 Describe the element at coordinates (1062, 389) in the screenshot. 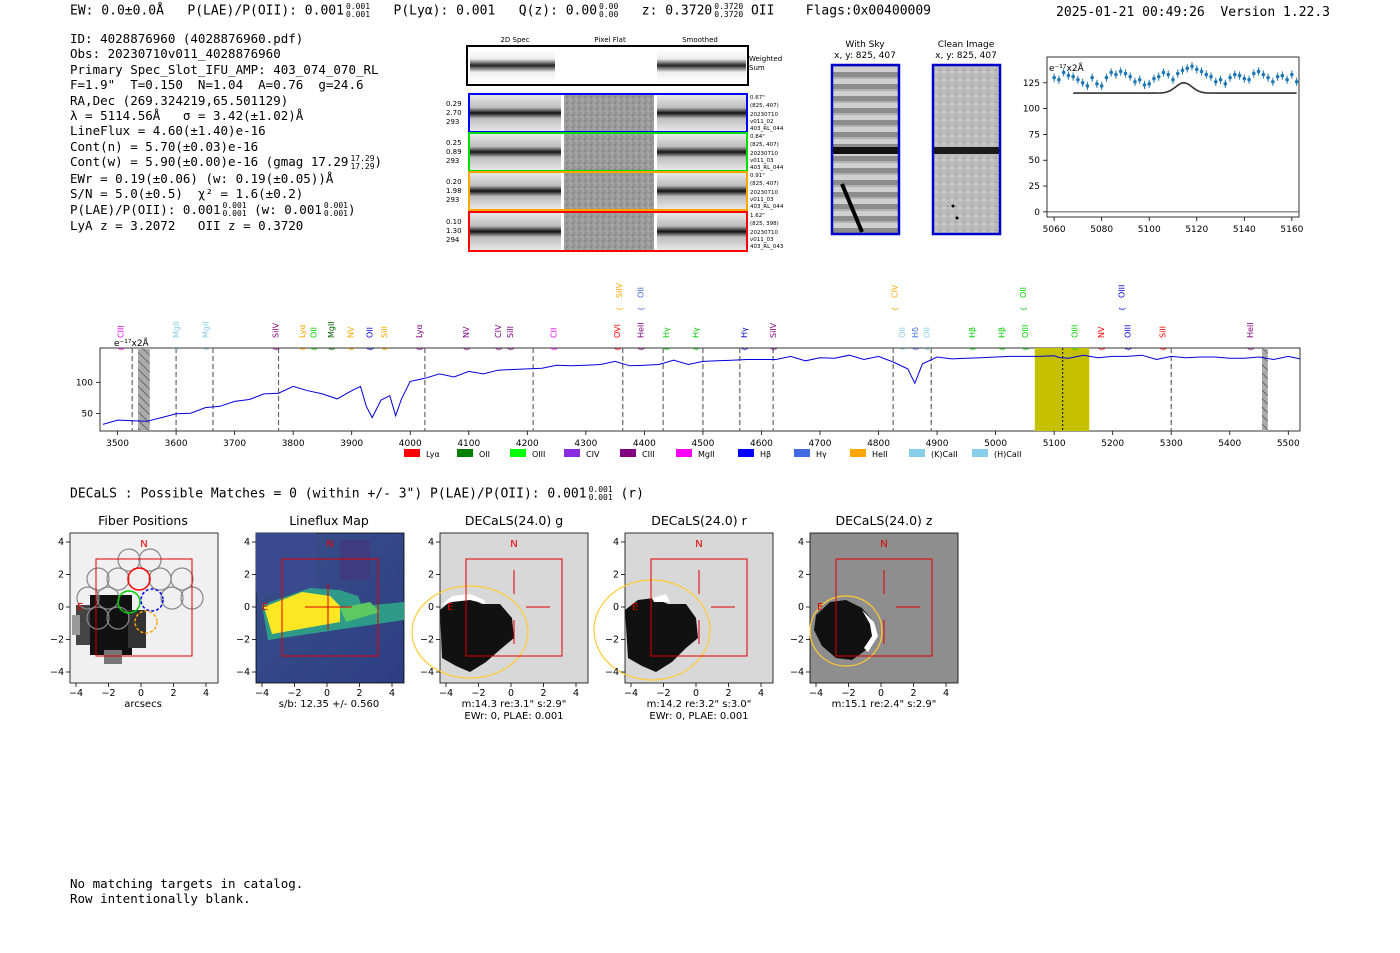

I see `spectrum-highlight` at that location.